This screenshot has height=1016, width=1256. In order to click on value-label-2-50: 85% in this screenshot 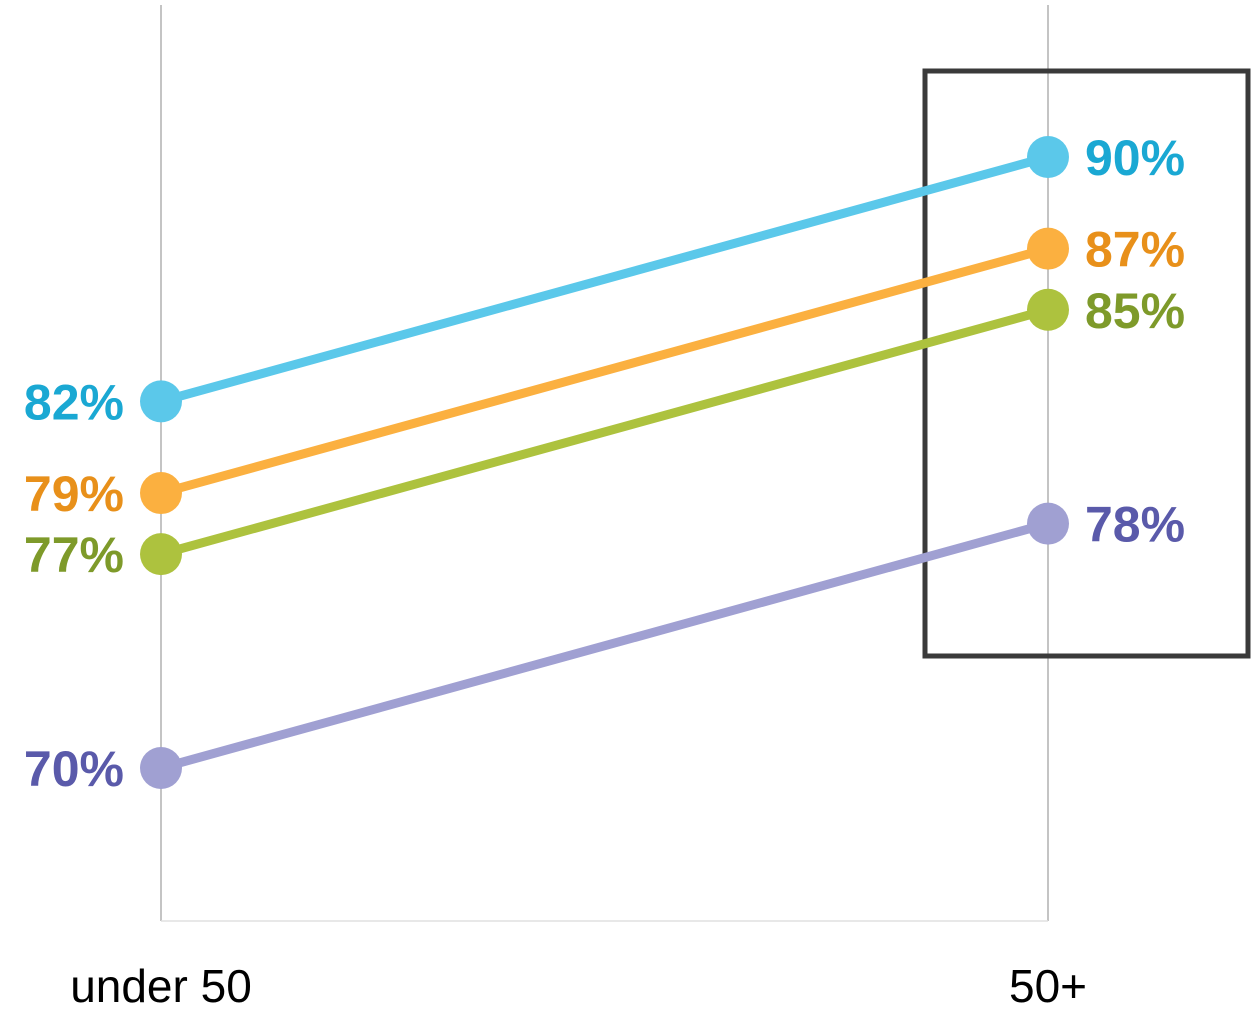, I will do `click(1135, 311)`.